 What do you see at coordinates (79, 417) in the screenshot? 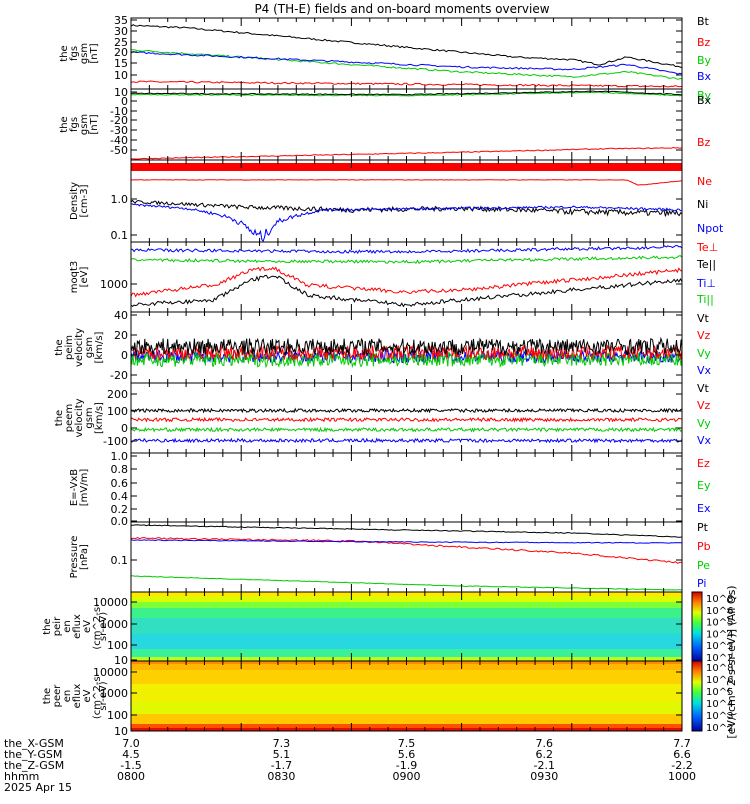
I see `panel-6-ylabel: the peem velocity gsm [km/s]` at bounding box center [79, 417].